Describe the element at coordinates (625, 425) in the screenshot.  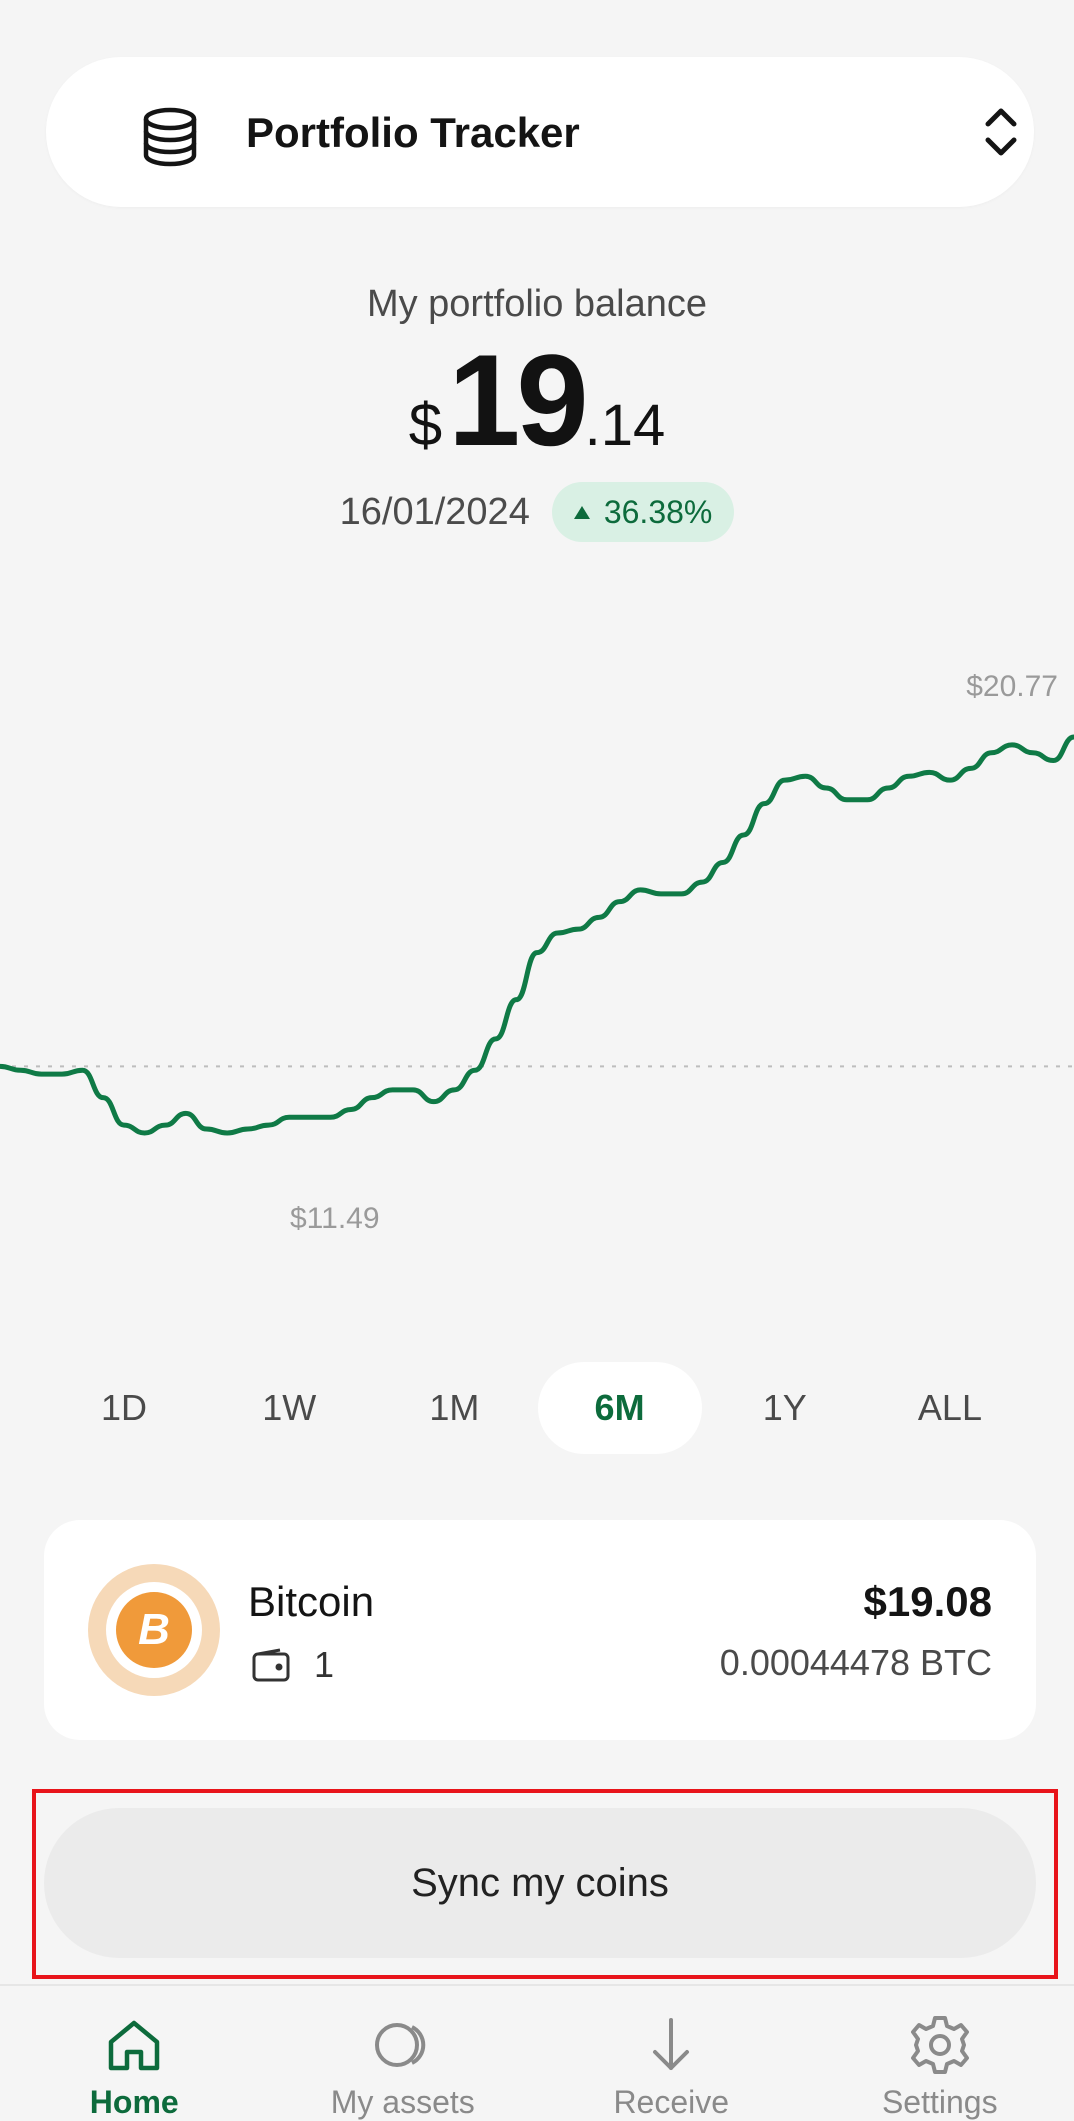
I see `balance-decimal: .14` at that location.